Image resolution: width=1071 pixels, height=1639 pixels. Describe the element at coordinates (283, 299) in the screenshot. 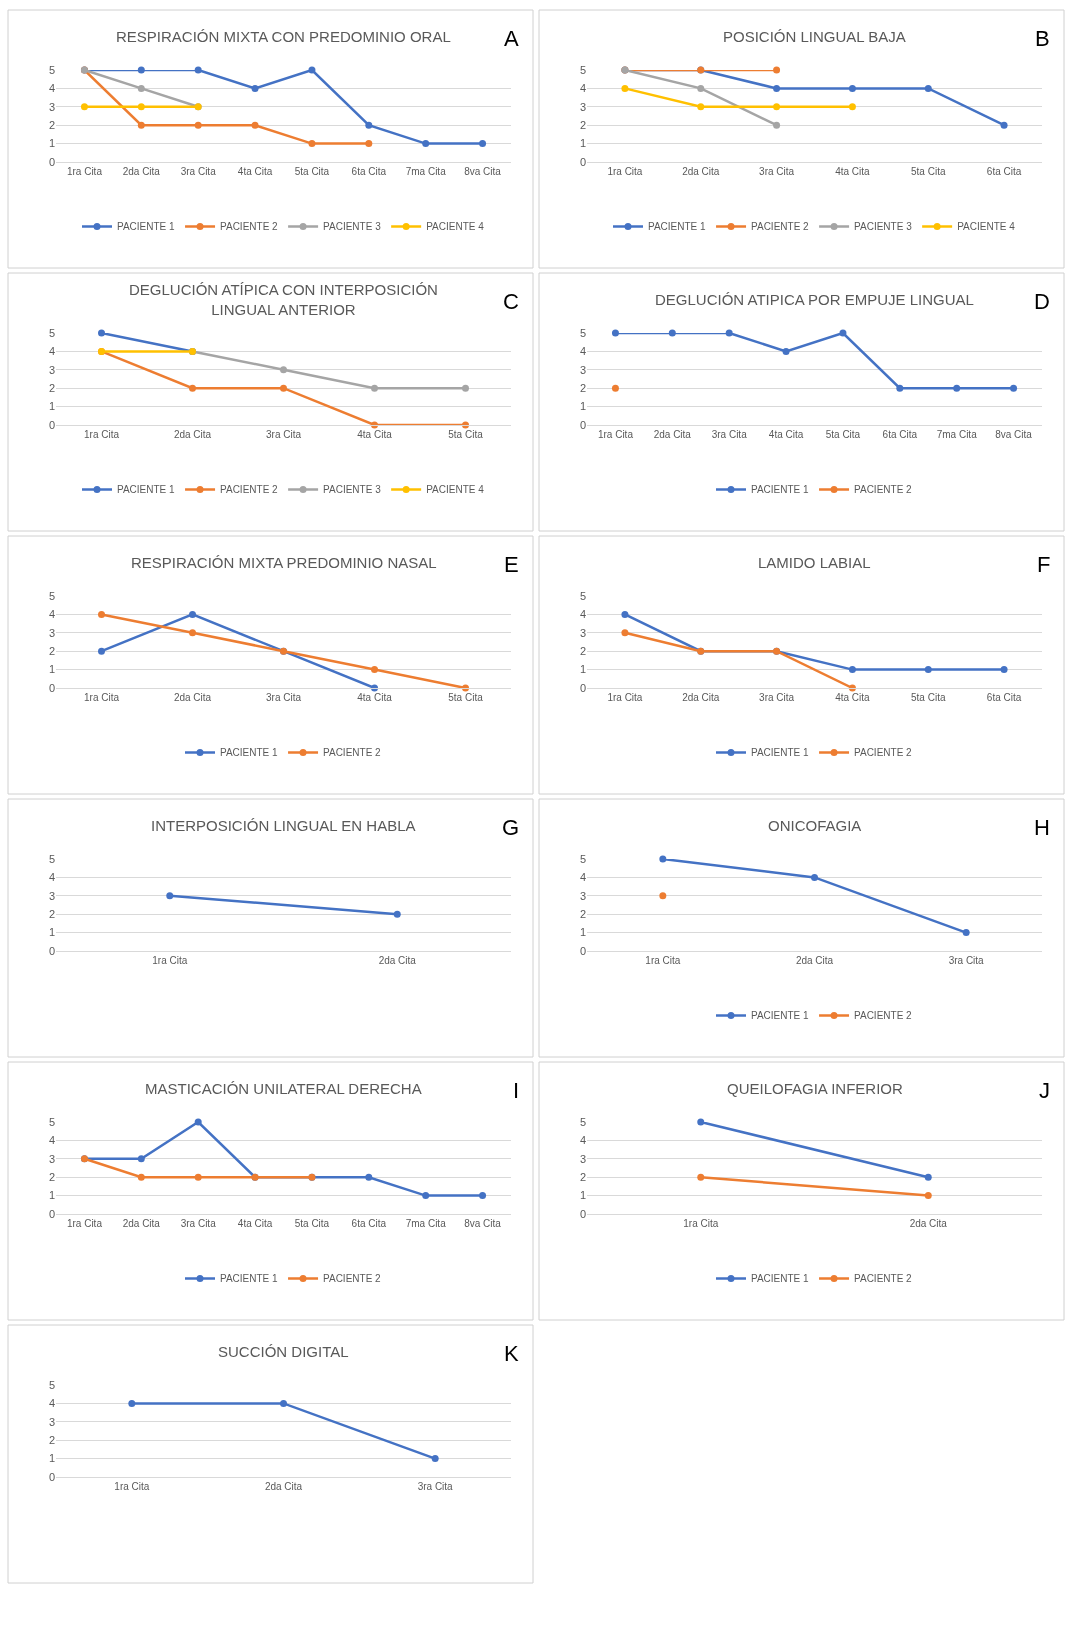

I see `chart-title: DEGLUCIÓN ATÍPICA CON INTERPOSICIÓN LINGUAL ANTERIOR` at that location.